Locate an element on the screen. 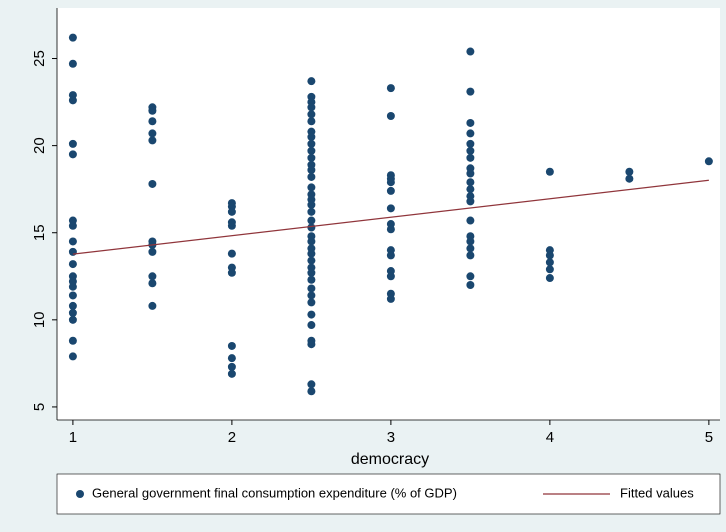 The width and height of the screenshot is (726, 532). y-tick-label: 25 is located at coordinates (39, 58).